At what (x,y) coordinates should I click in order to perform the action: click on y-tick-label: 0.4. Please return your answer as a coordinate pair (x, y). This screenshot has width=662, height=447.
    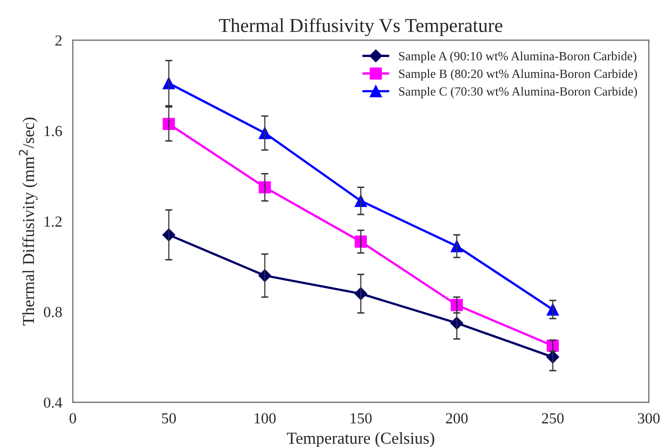
    Looking at the image, I should click on (53, 402).